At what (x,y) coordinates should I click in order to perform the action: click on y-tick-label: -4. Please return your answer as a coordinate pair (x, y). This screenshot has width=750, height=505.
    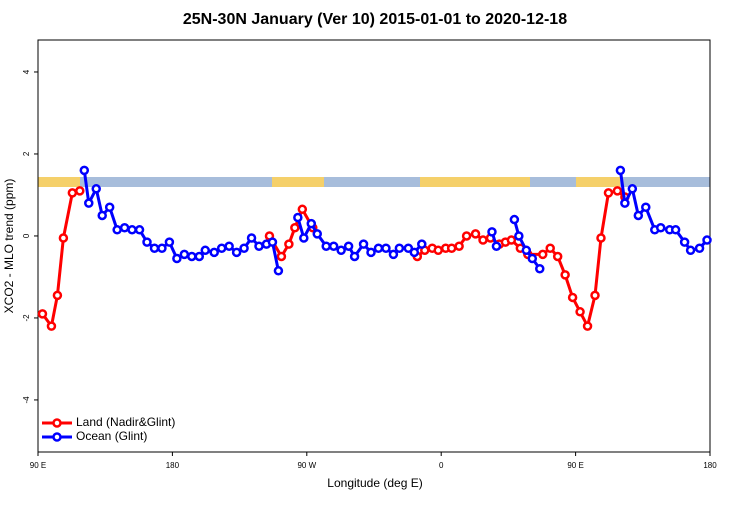
    Looking at the image, I should click on (26, 400).